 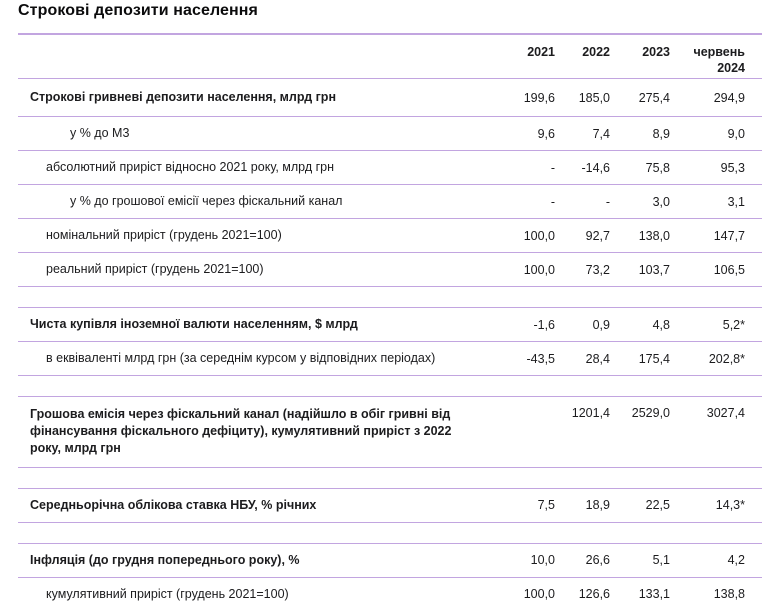 What do you see at coordinates (596, 52) in the screenshot?
I see `header-col-2022: 2022` at bounding box center [596, 52].